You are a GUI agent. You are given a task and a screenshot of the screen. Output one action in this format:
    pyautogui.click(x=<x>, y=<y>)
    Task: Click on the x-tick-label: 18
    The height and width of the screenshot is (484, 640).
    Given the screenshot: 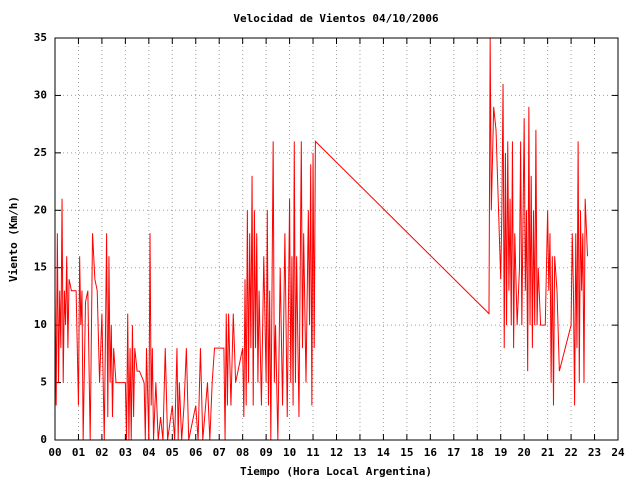 What is the action you would take?
    pyautogui.click(x=477, y=452)
    